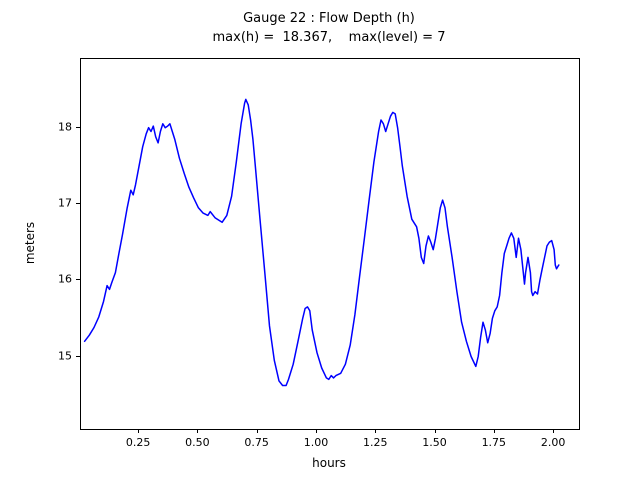 The width and height of the screenshot is (640, 480). What do you see at coordinates (197, 442) in the screenshot?
I see `x-tick-label: 0.50` at bounding box center [197, 442].